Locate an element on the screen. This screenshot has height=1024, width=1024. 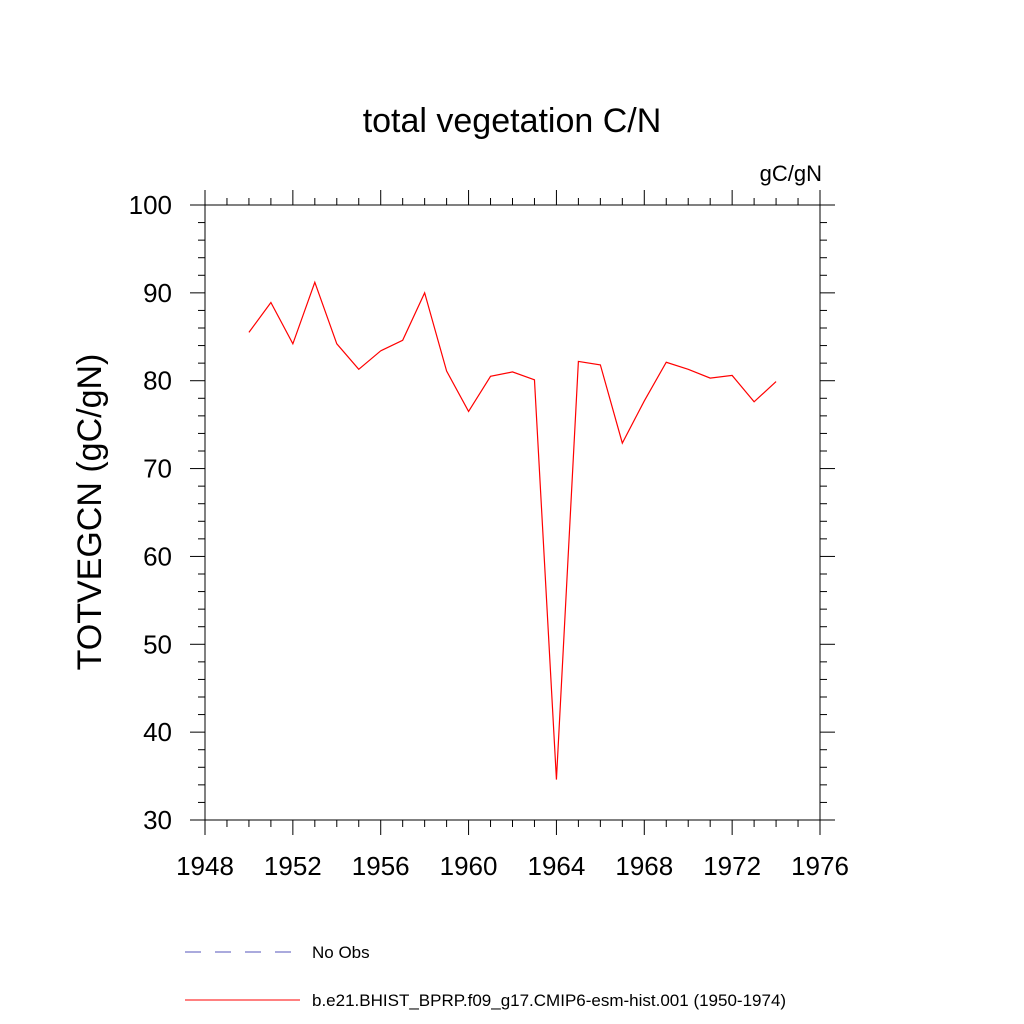
chart-title: total vegetation C/N is located at coordinates (512, 121).